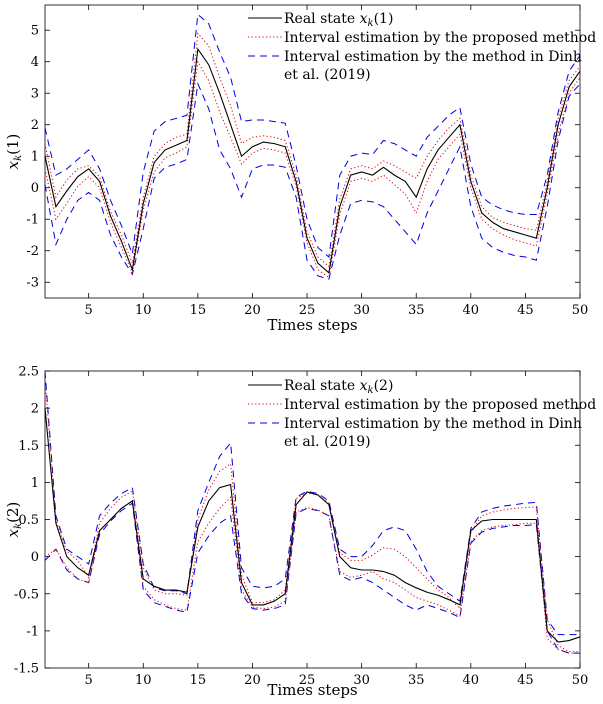  Describe the element at coordinates (28, 520) in the screenshot. I see `y-tick-label: 0.5` at that location.